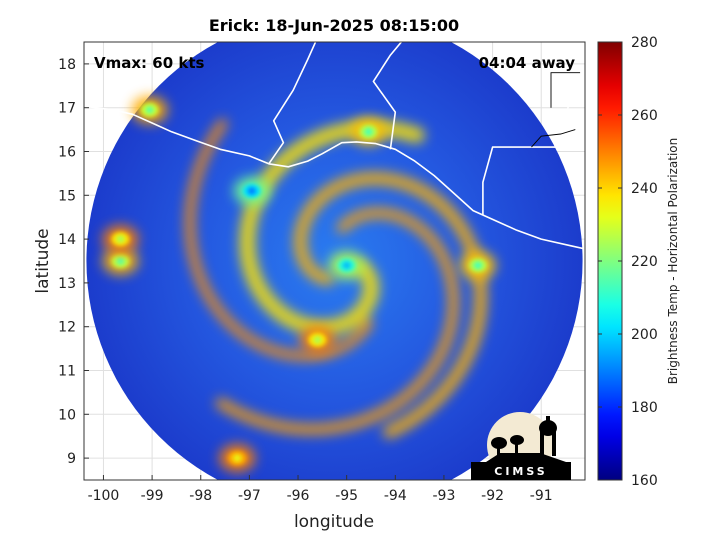 The width and height of the screenshot is (720, 540). I want to click on y-tick-label: 9, so click(71, 459).